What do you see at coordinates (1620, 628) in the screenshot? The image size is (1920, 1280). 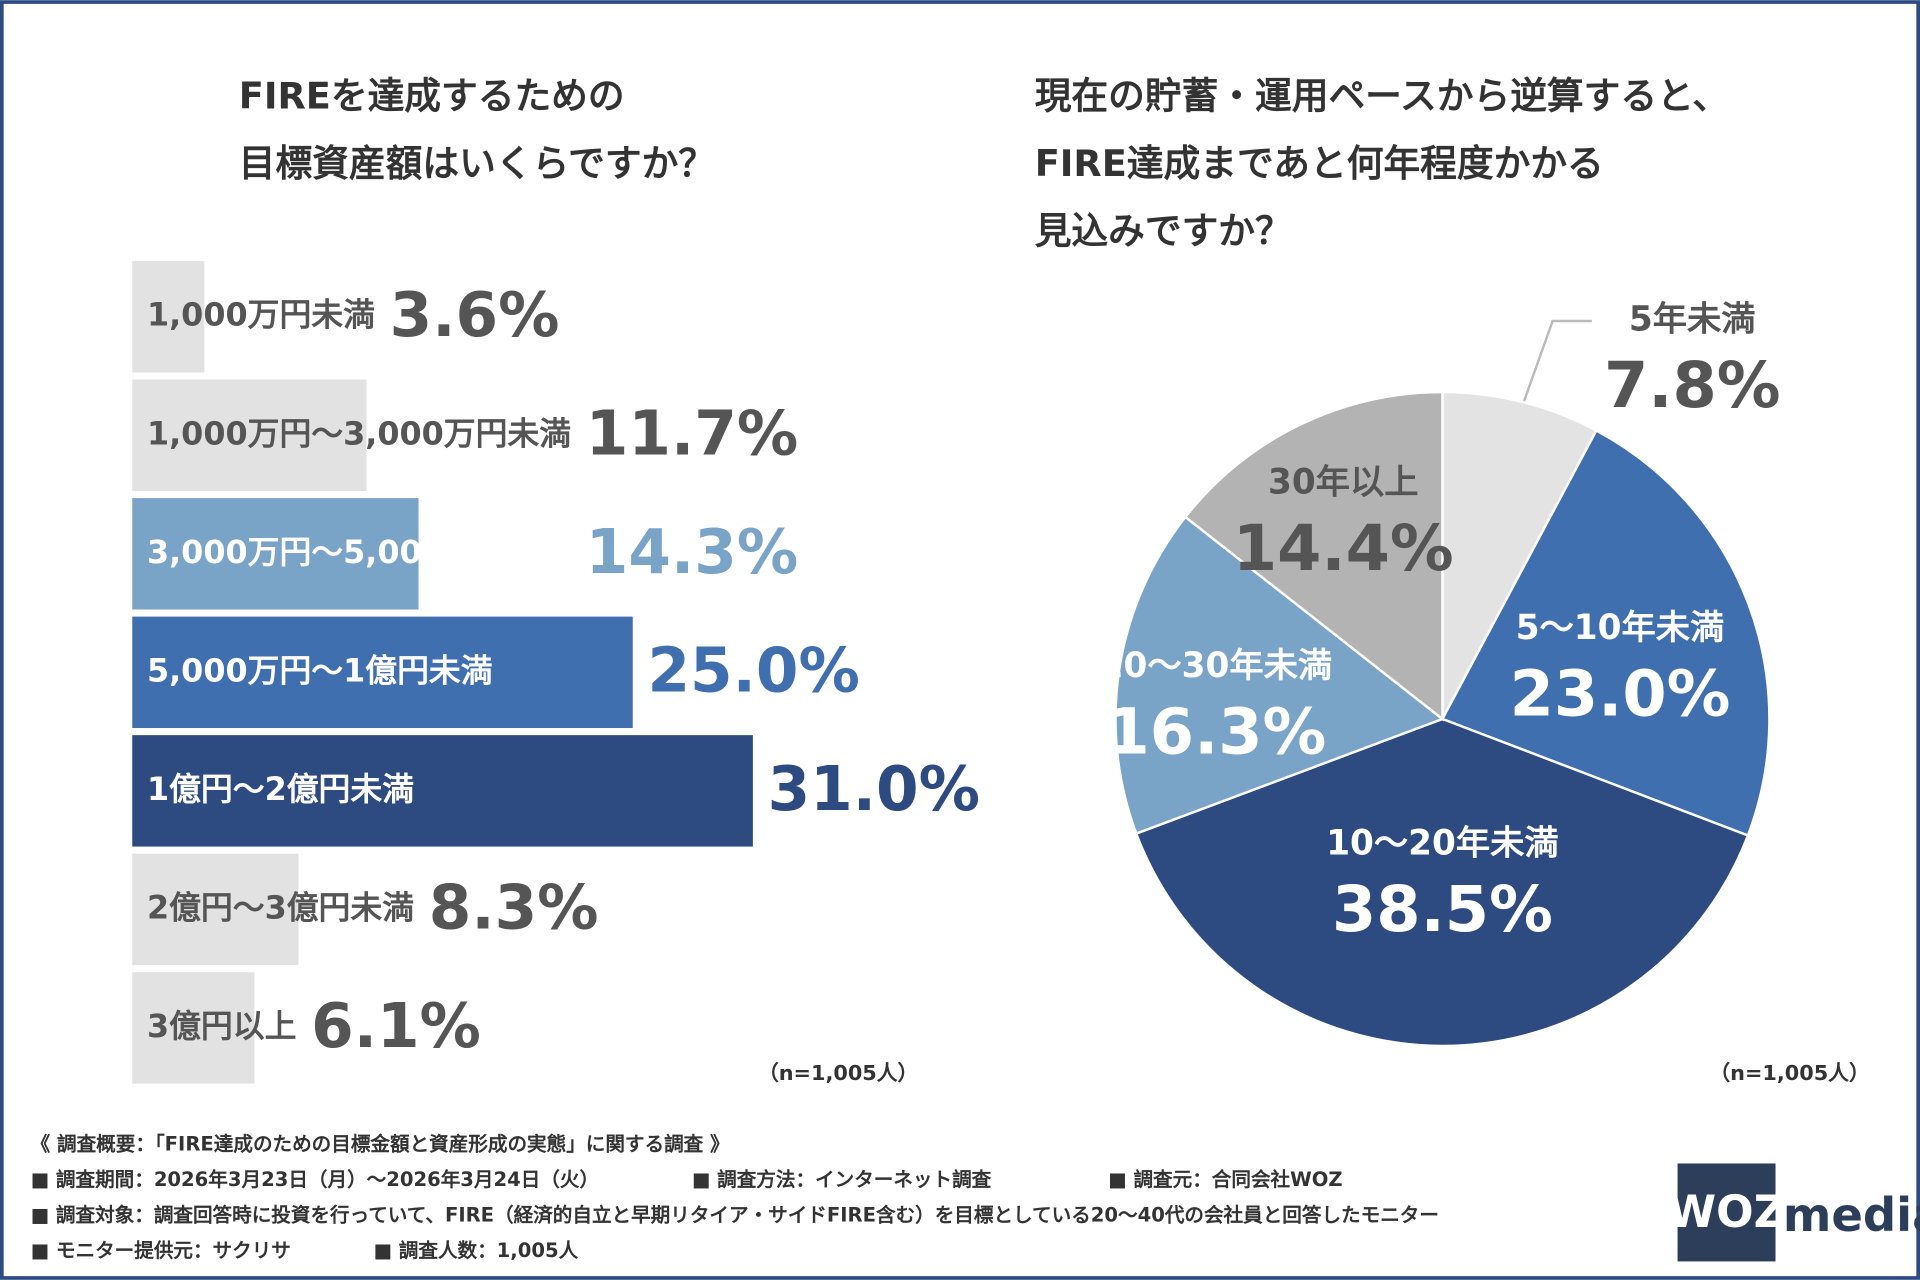 I see `slice-label: 5〜10年未満` at bounding box center [1620, 628].